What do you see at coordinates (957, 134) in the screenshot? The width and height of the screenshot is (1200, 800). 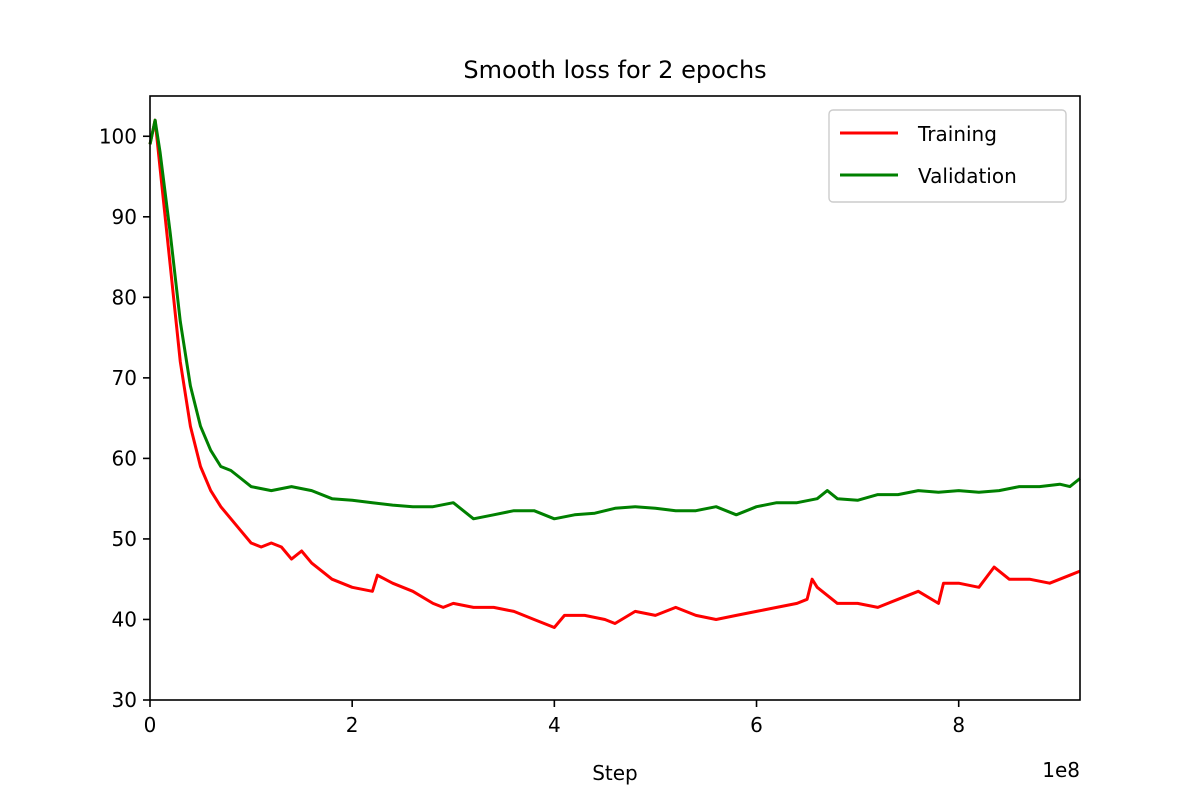 I see `legend-training-label: Training` at bounding box center [957, 134].